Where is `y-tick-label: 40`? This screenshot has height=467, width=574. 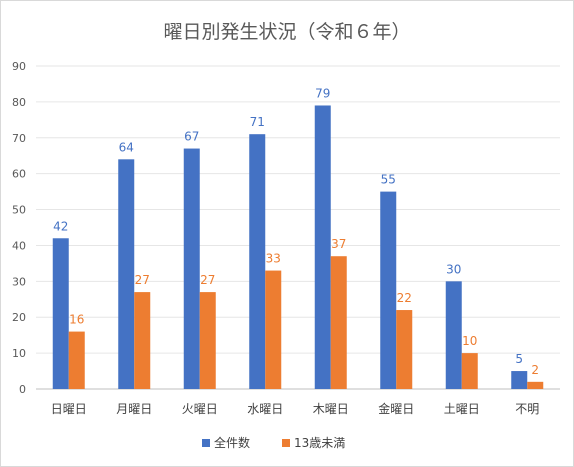 y-tick-label: 40 is located at coordinates (19, 245).